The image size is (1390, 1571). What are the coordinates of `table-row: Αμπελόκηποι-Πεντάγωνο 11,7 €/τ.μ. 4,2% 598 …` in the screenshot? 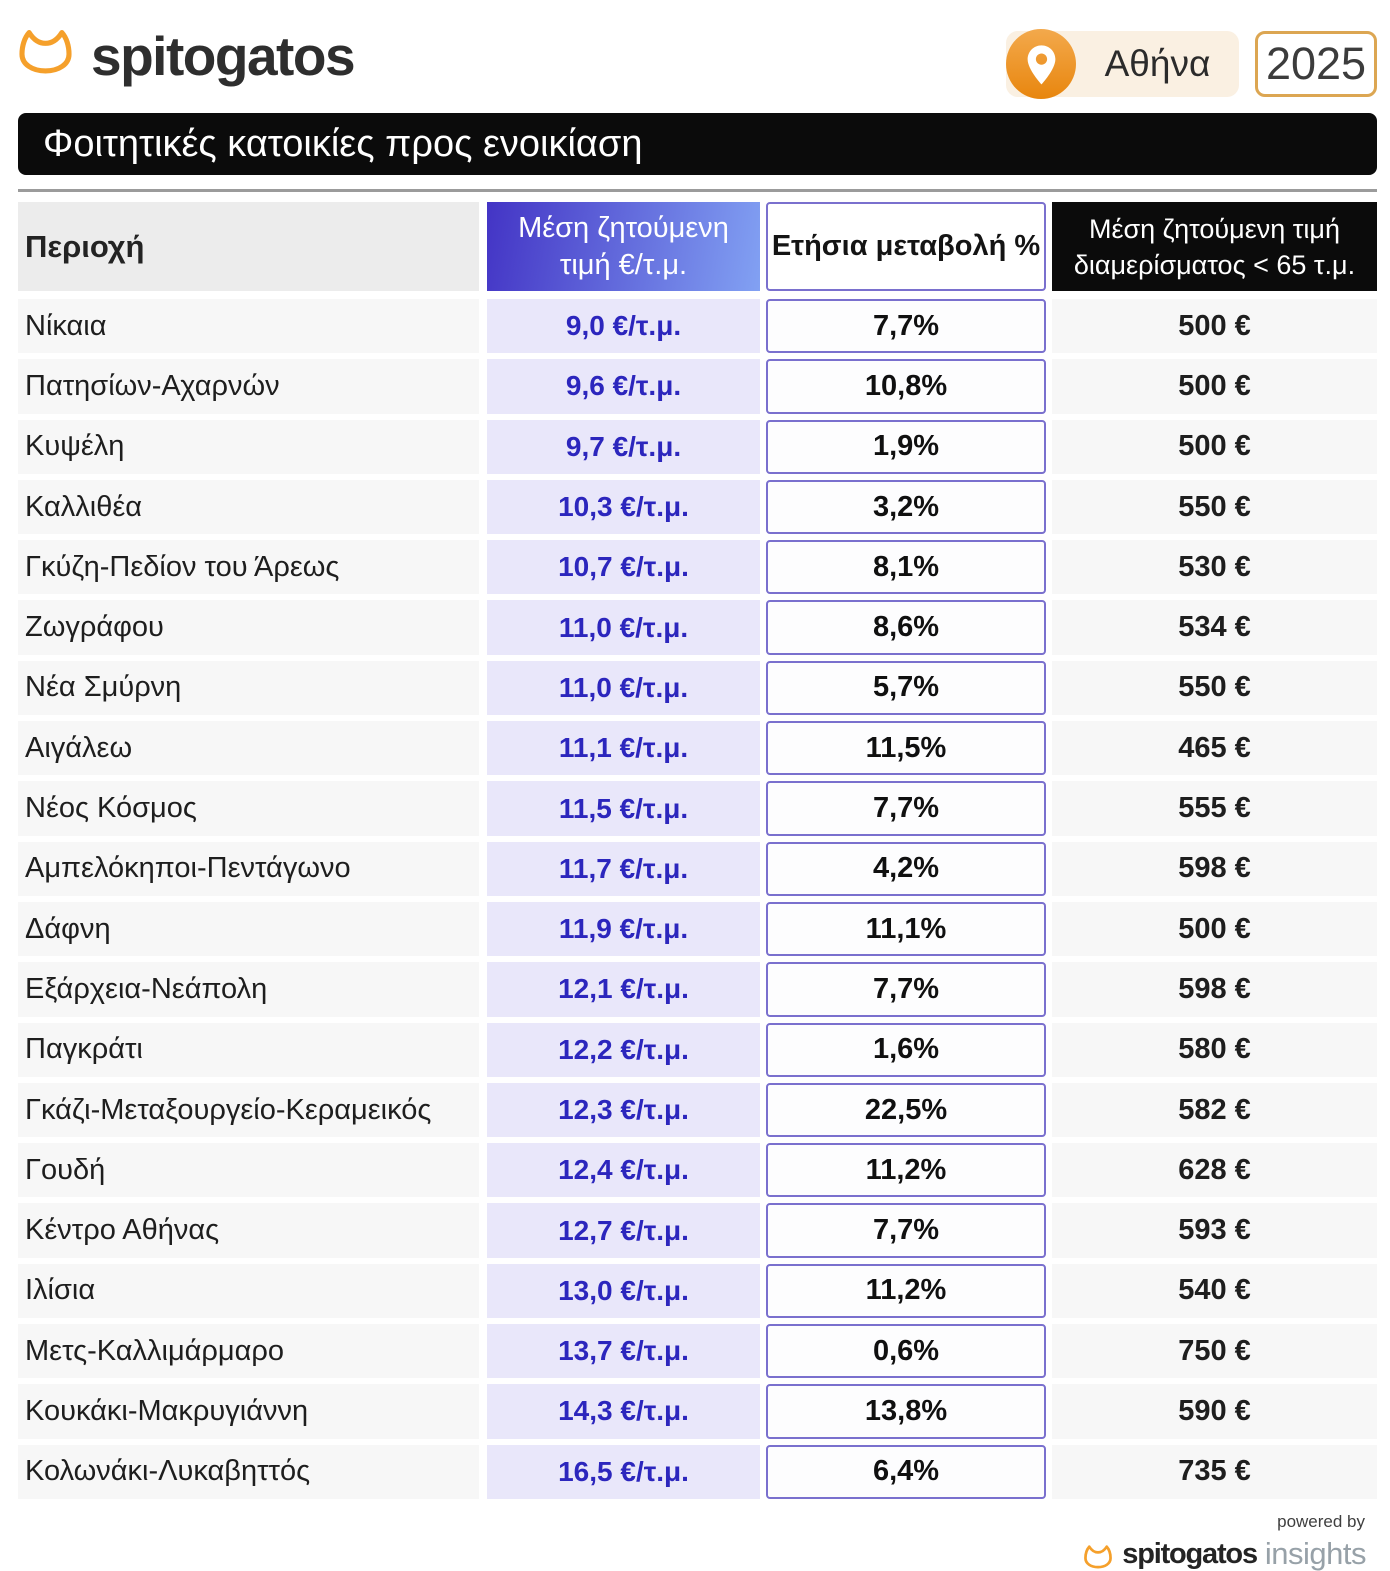 It's located at (695, 868).